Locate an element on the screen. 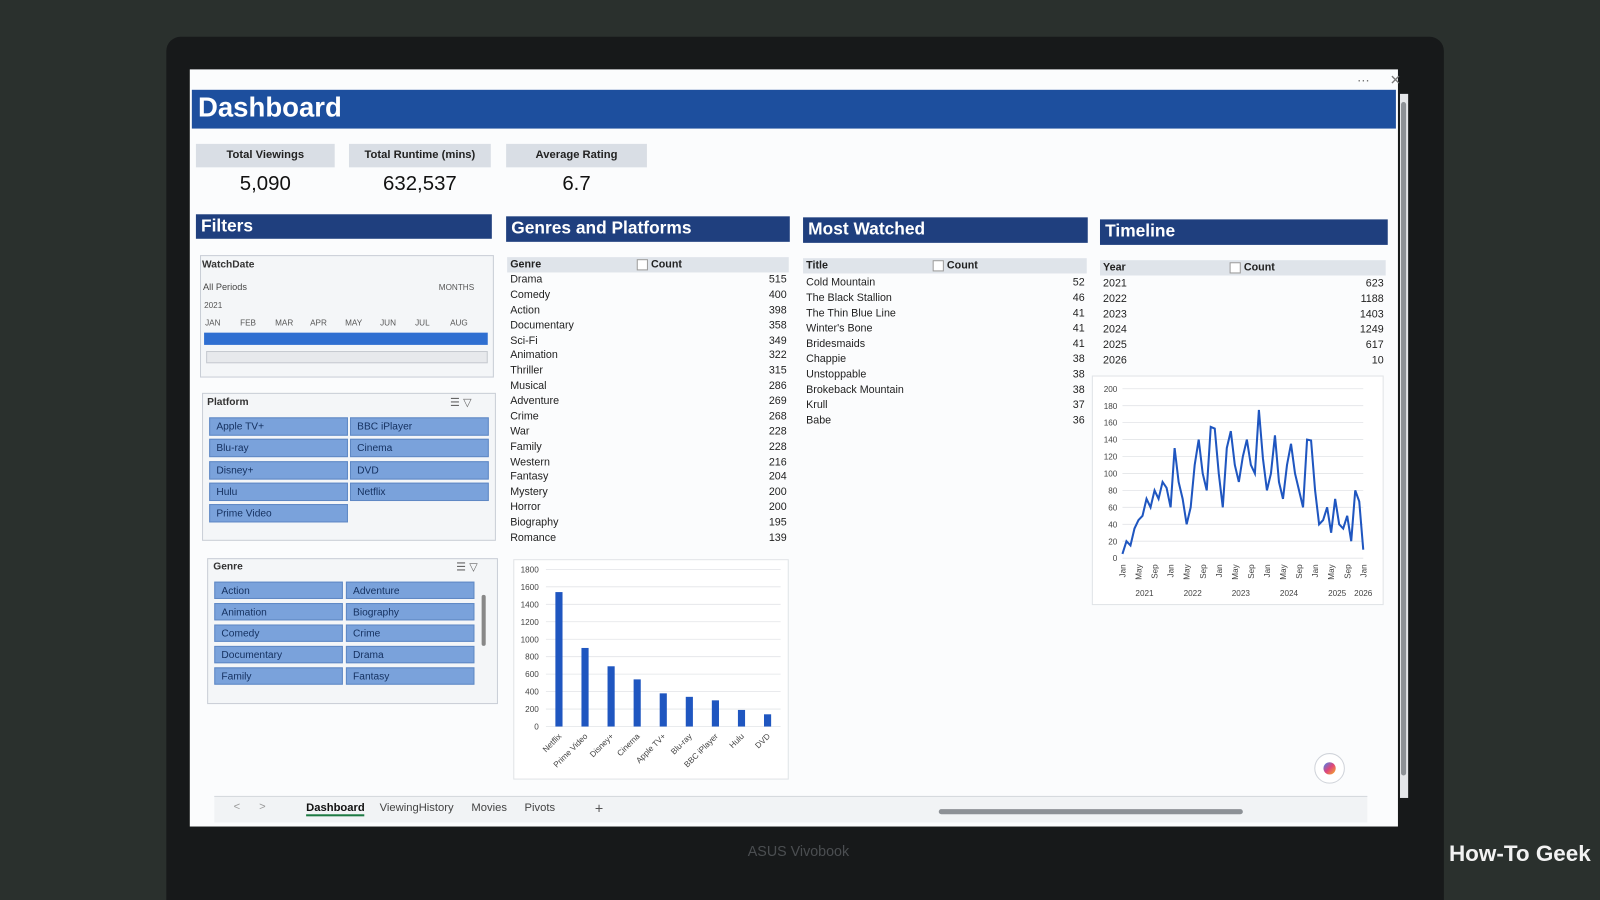  column-header: Year is located at coordinates (1114, 267).